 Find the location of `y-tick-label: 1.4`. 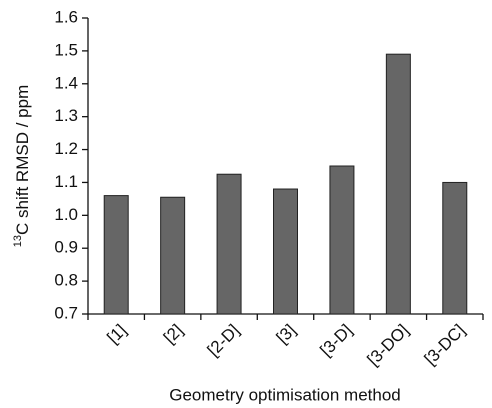

y-tick-label: 1.4 is located at coordinates (66, 82).